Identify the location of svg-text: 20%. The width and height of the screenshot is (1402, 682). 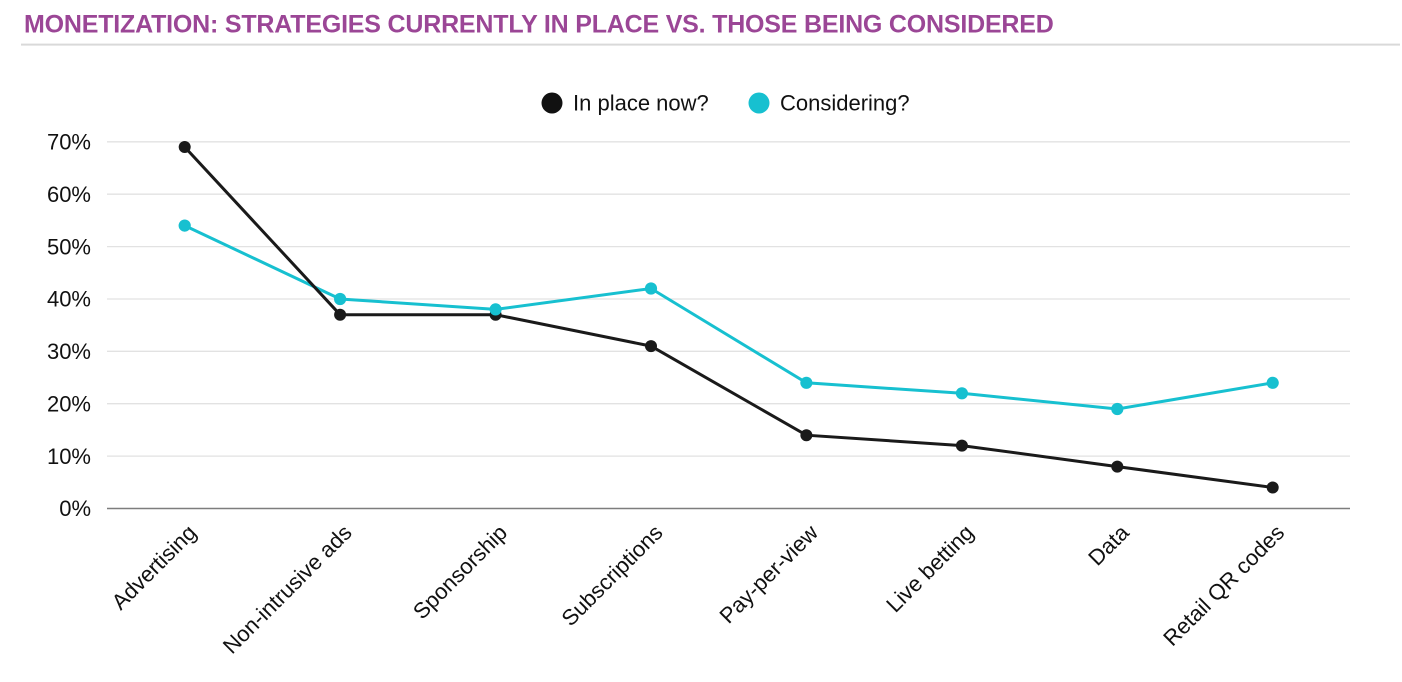
(69, 403).